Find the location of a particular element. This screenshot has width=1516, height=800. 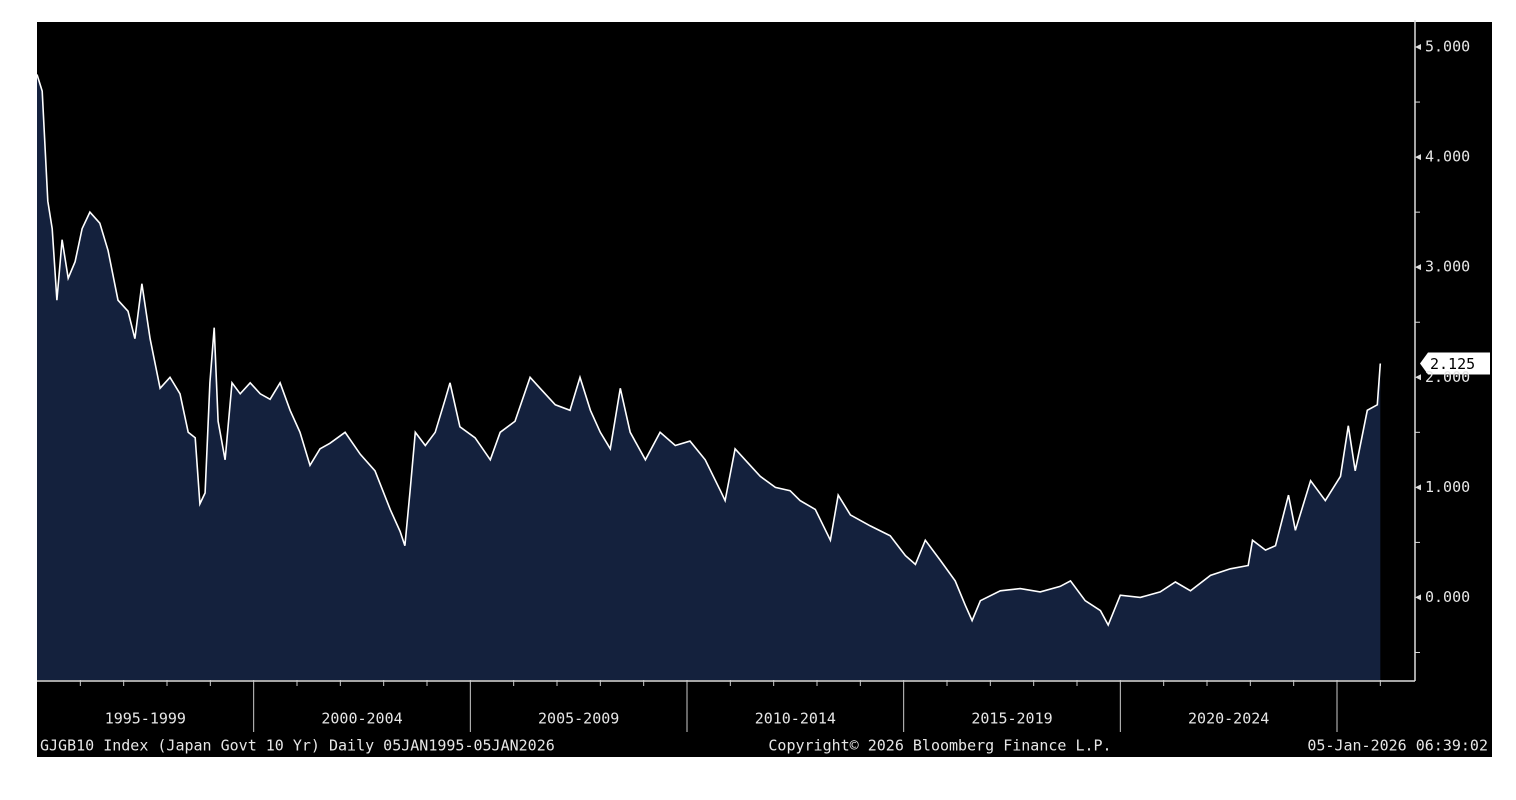

y-tick-label: 0.000 is located at coordinates (1447, 597).